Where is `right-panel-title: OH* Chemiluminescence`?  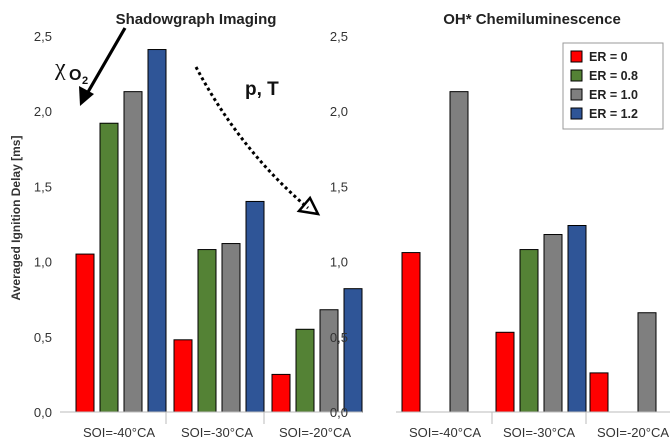
right-panel-title: OH* Chemiluminescence is located at coordinates (532, 19).